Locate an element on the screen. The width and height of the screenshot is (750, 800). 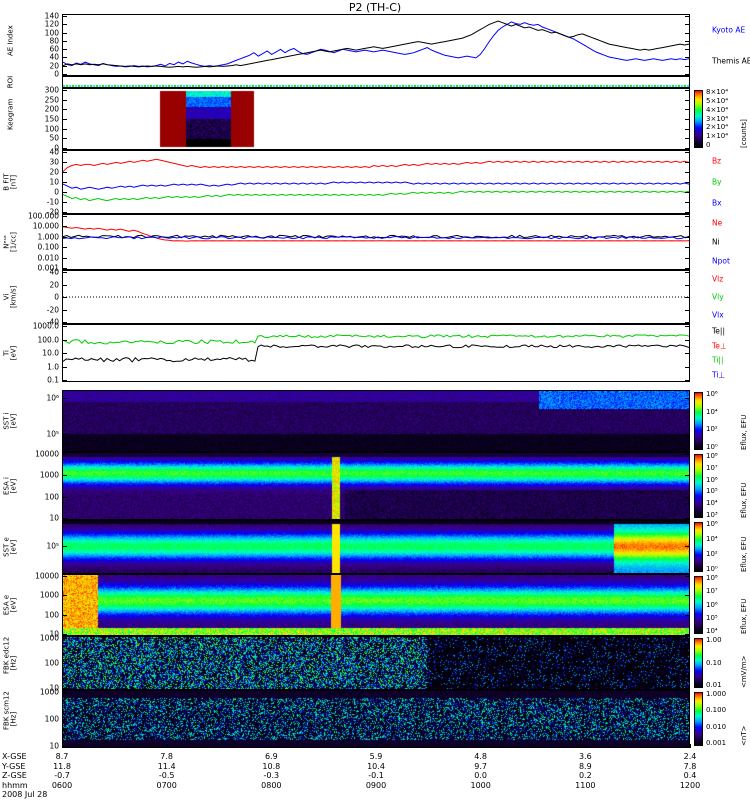
spectrogram-esa-i is located at coordinates (376, 486).